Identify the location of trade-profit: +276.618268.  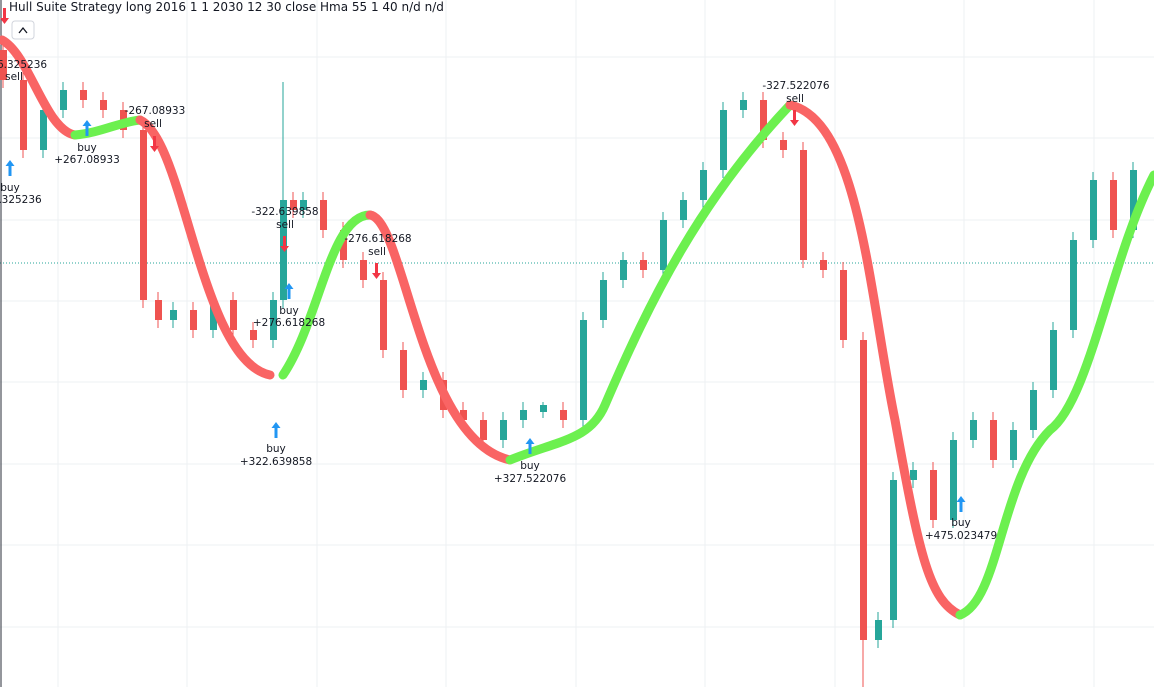
(289, 323).